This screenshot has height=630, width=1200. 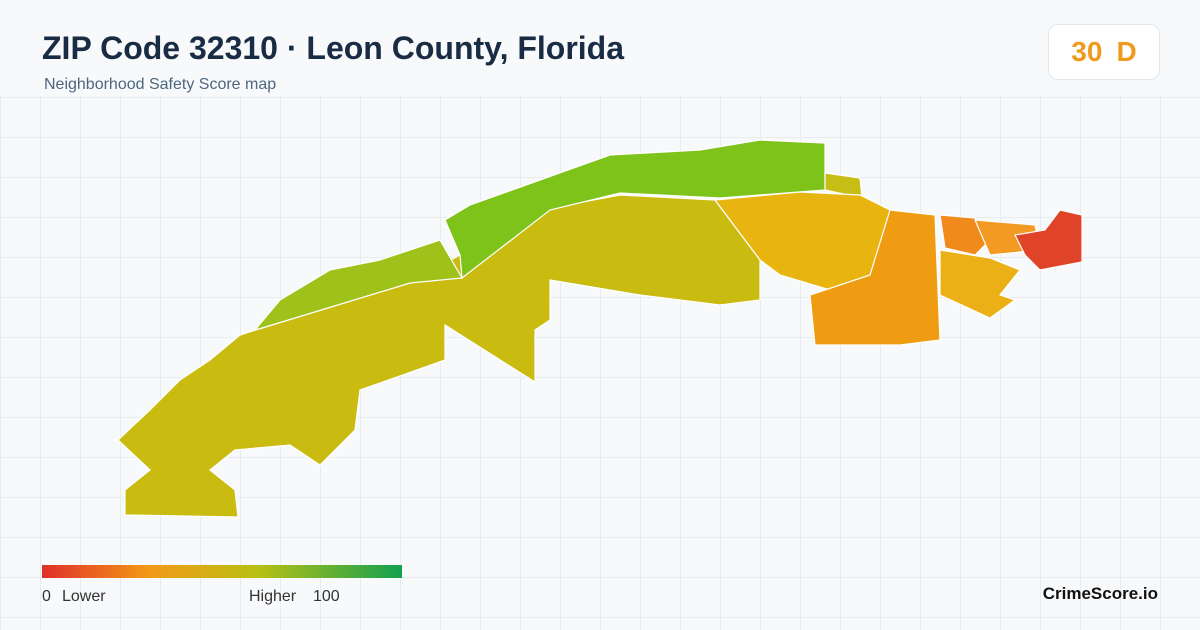 I want to click on legend-max: 100, so click(x=326, y=596).